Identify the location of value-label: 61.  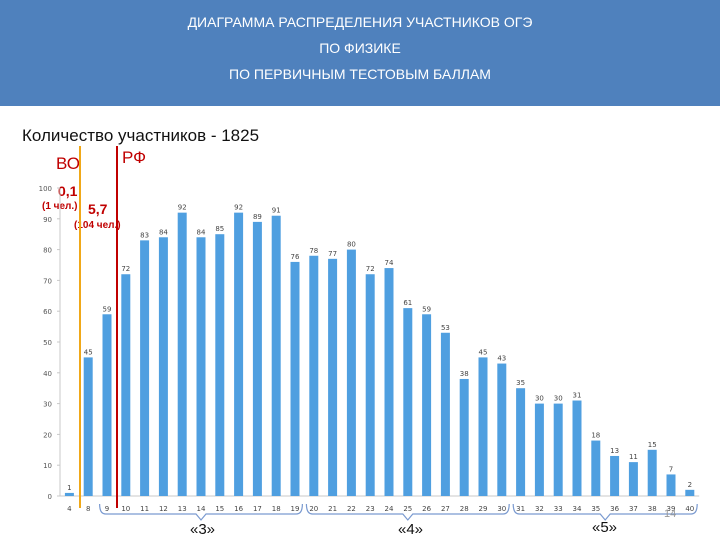
(407, 303).